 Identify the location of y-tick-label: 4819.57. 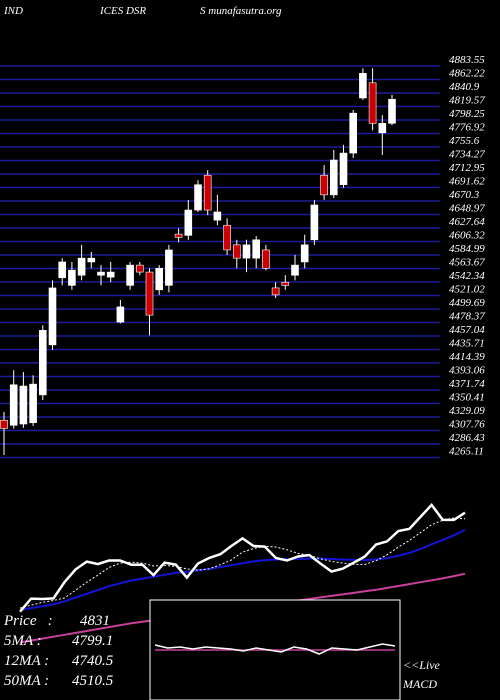
(467, 101).